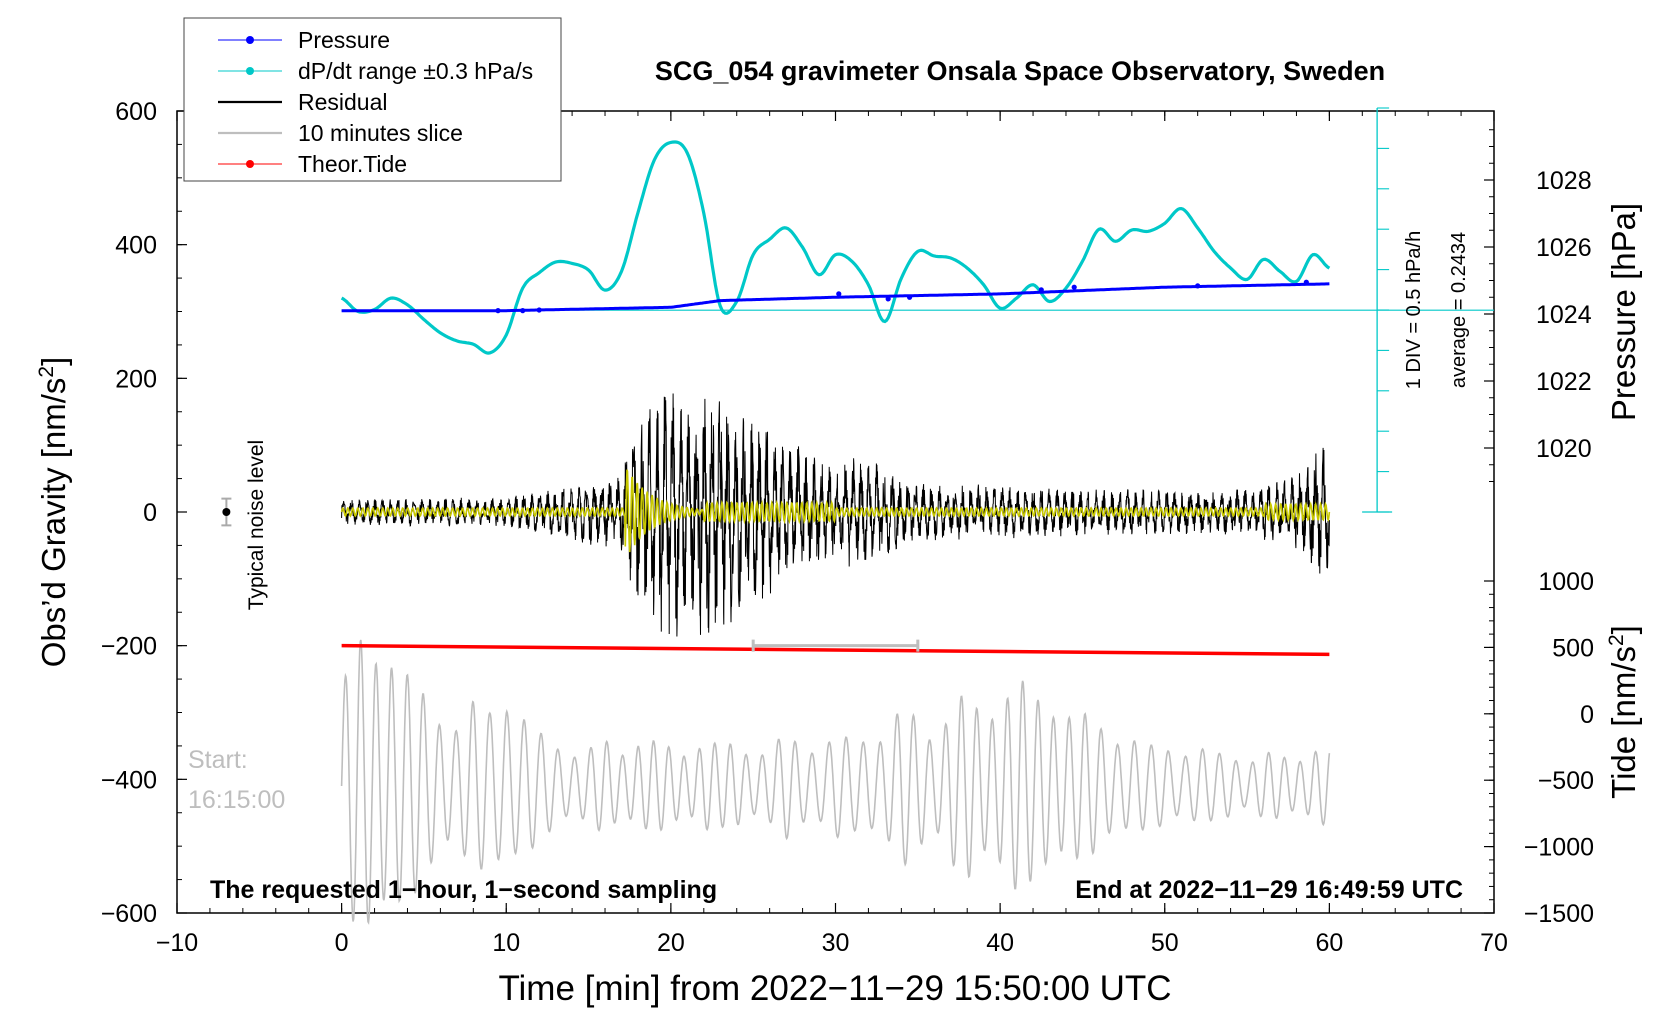 The width and height of the screenshot is (1676, 1020). What do you see at coordinates (1559, 848) in the screenshot?
I see `tide-tick-label: −1000` at bounding box center [1559, 848].